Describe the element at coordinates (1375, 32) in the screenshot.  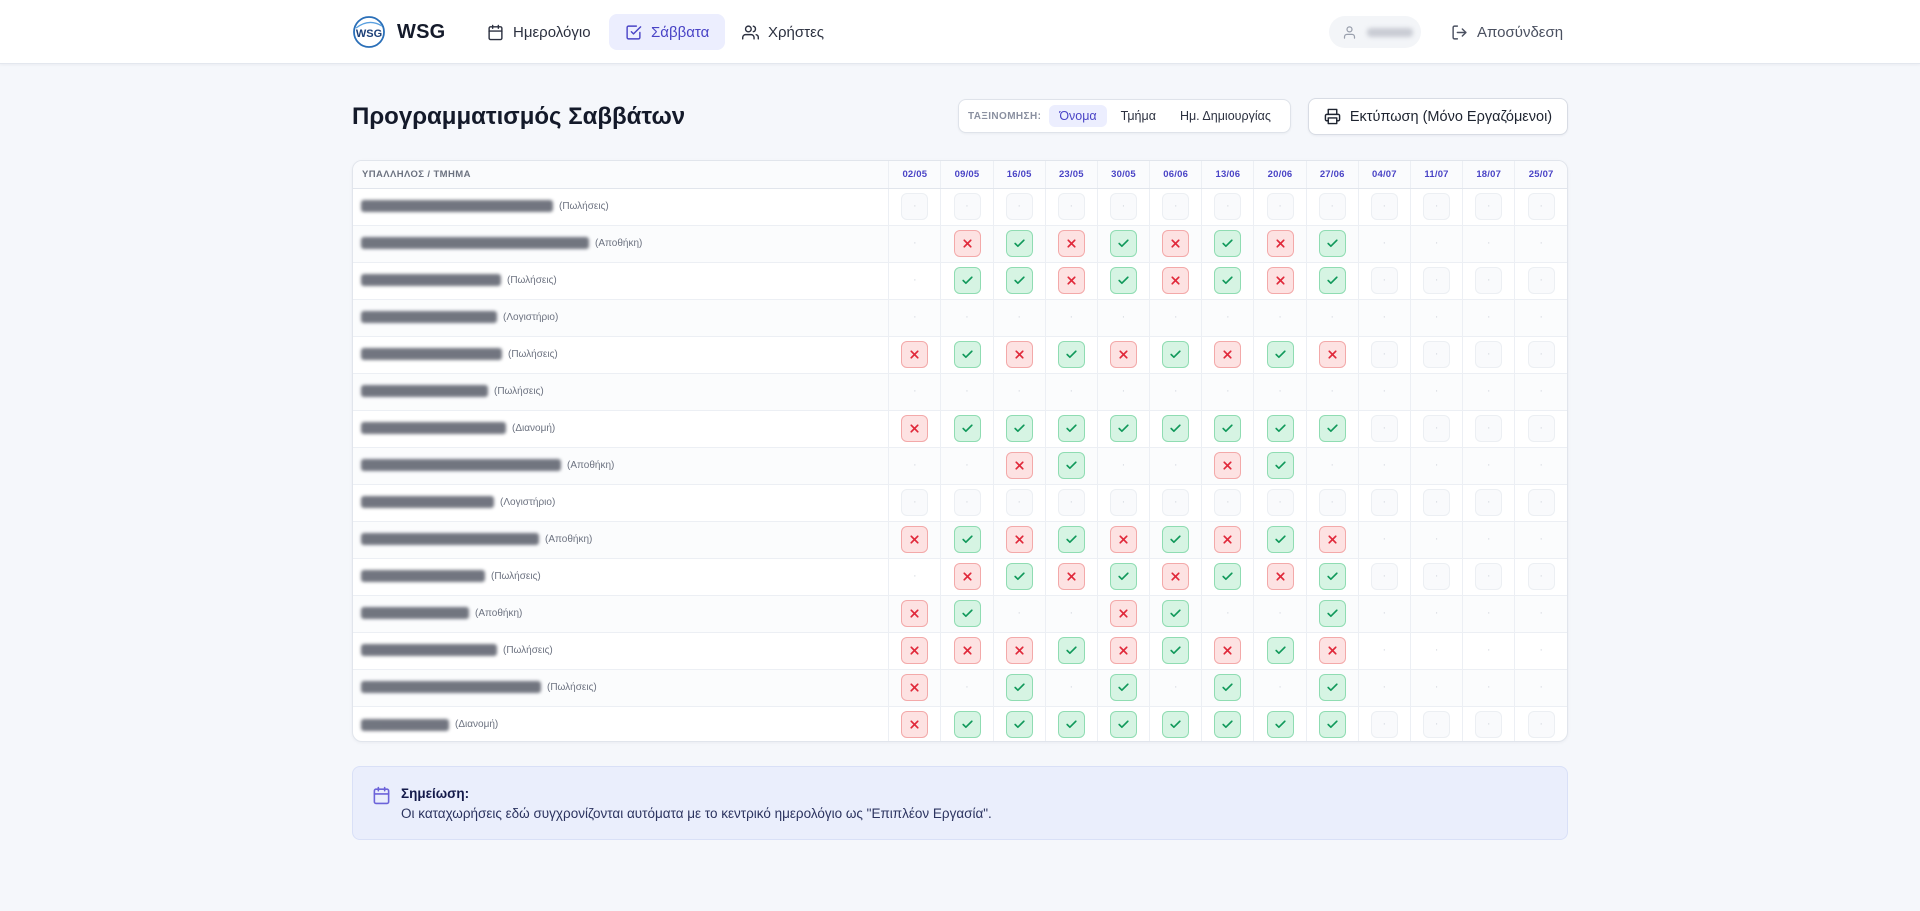
I see `user-chip` at that location.